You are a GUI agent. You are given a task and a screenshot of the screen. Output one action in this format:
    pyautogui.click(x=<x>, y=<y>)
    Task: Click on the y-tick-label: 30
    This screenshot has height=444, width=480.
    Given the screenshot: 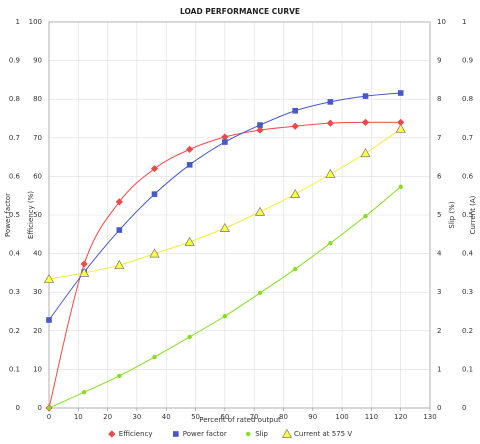 What is the action you would take?
    pyautogui.click(x=37, y=292)
    